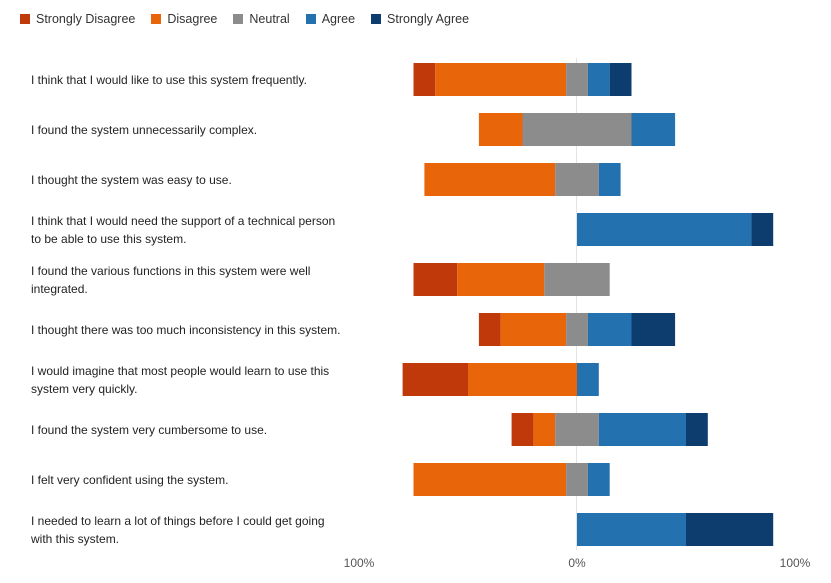 The height and width of the screenshot is (583, 831). What do you see at coordinates (86, 19) in the screenshot?
I see `legend-label: Strongly Disagree` at bounding box center [86, 19].